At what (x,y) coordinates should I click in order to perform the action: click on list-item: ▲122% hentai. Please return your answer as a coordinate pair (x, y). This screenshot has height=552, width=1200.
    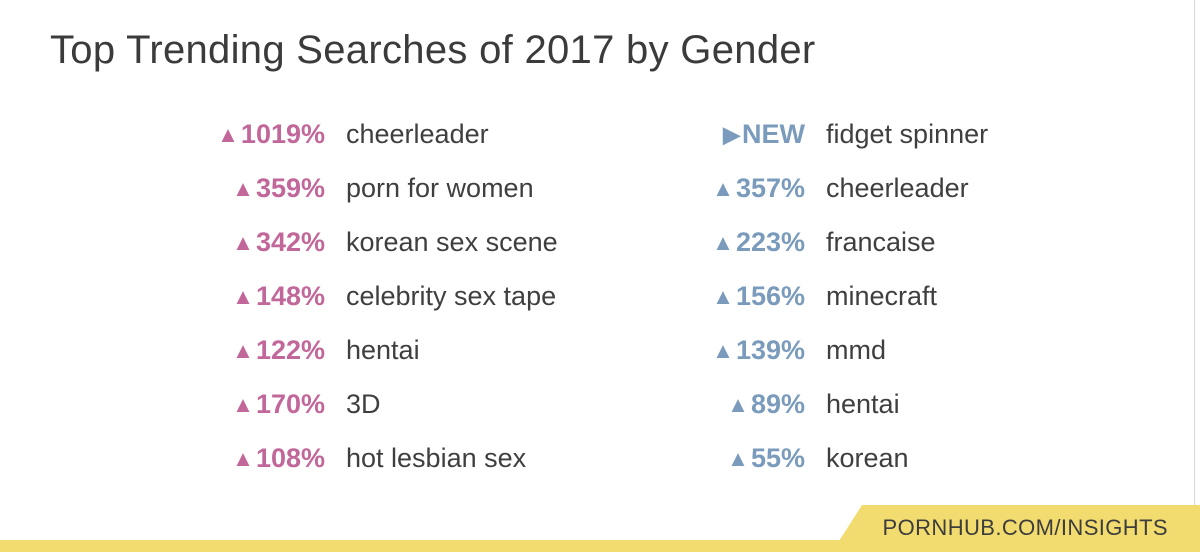
    Looking at the image, I should click on (400, 357).